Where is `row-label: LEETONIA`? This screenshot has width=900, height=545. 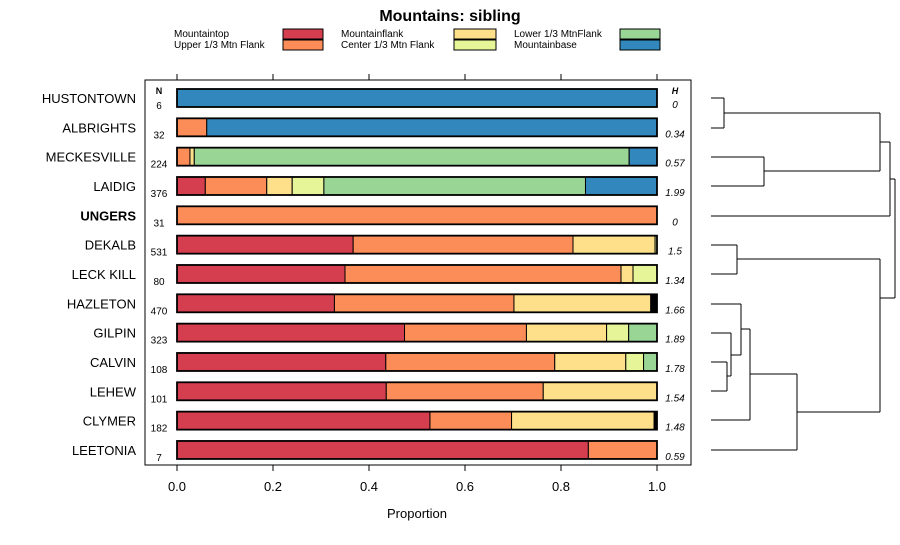
row-label: LEETONIA is located at coordinates (104, 450).